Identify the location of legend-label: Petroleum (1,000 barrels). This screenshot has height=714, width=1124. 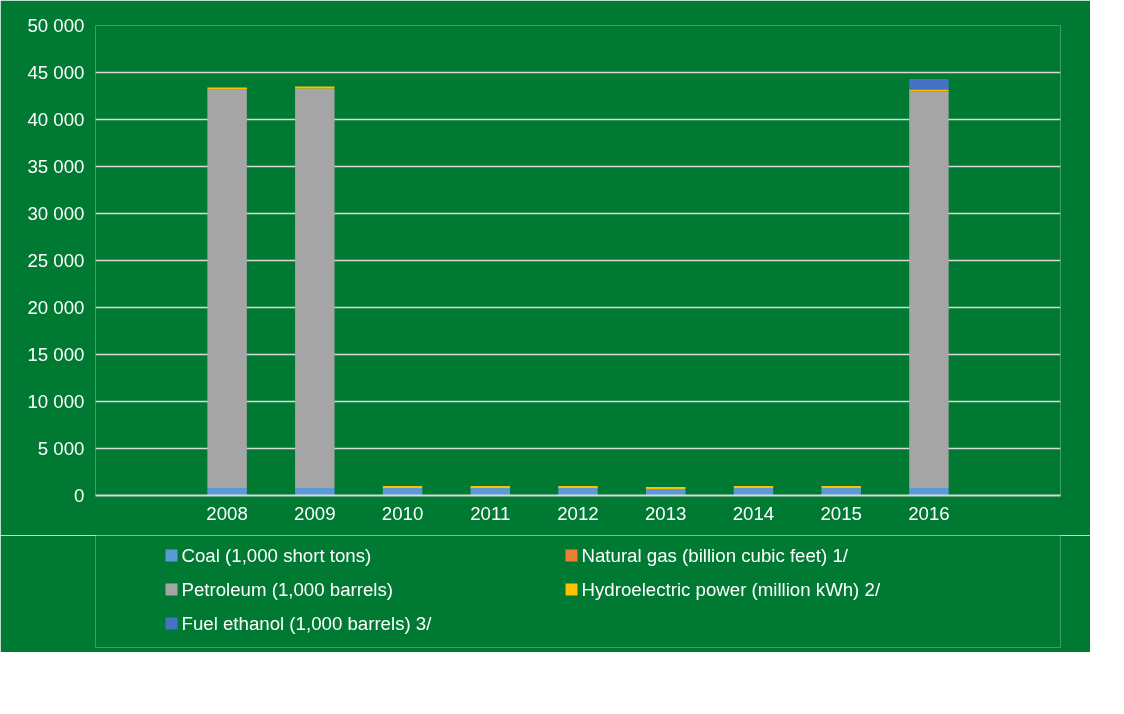
(287, 589).